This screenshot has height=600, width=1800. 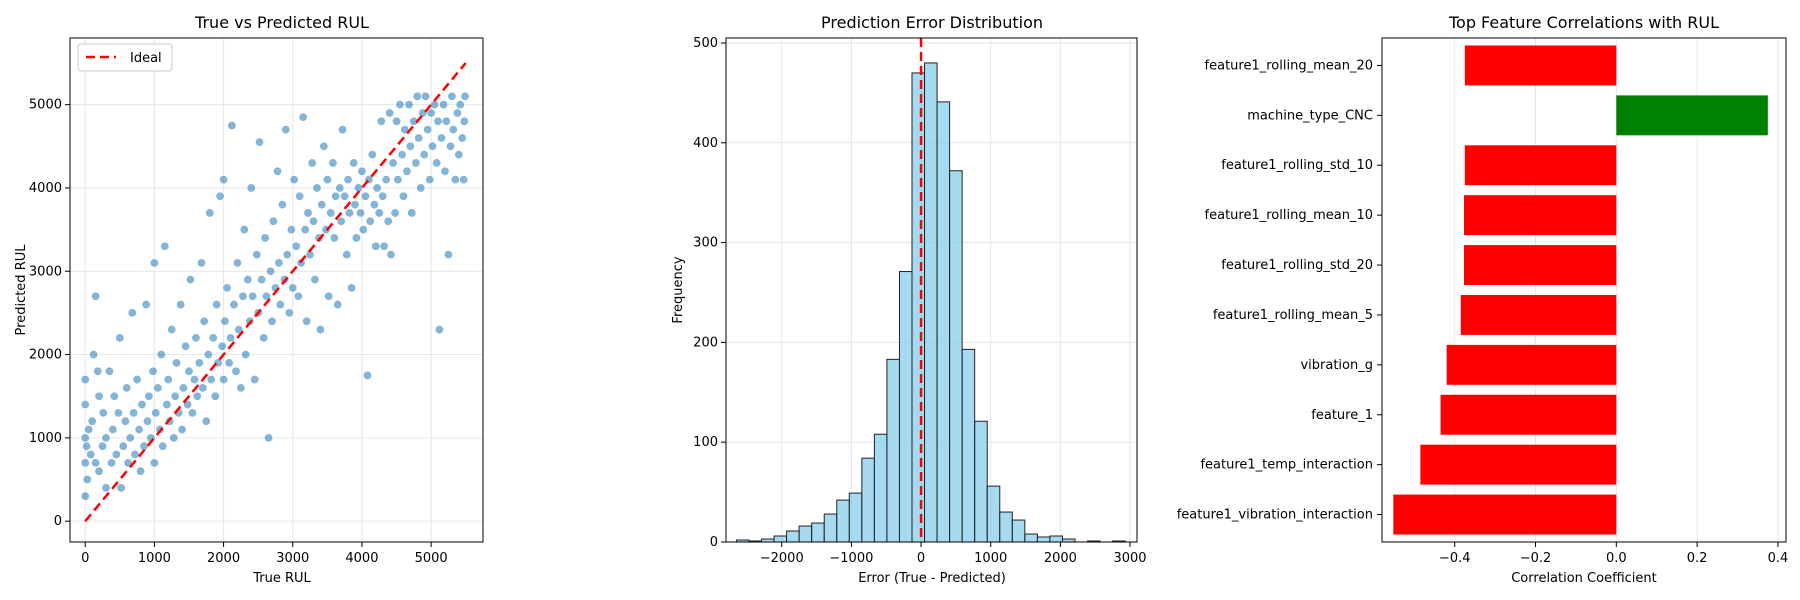 What do you see at coordinates (1455, 558) in the screenshot?
I see `correlation-xtick-label: −0.4` at bounding box center [1455, 558].